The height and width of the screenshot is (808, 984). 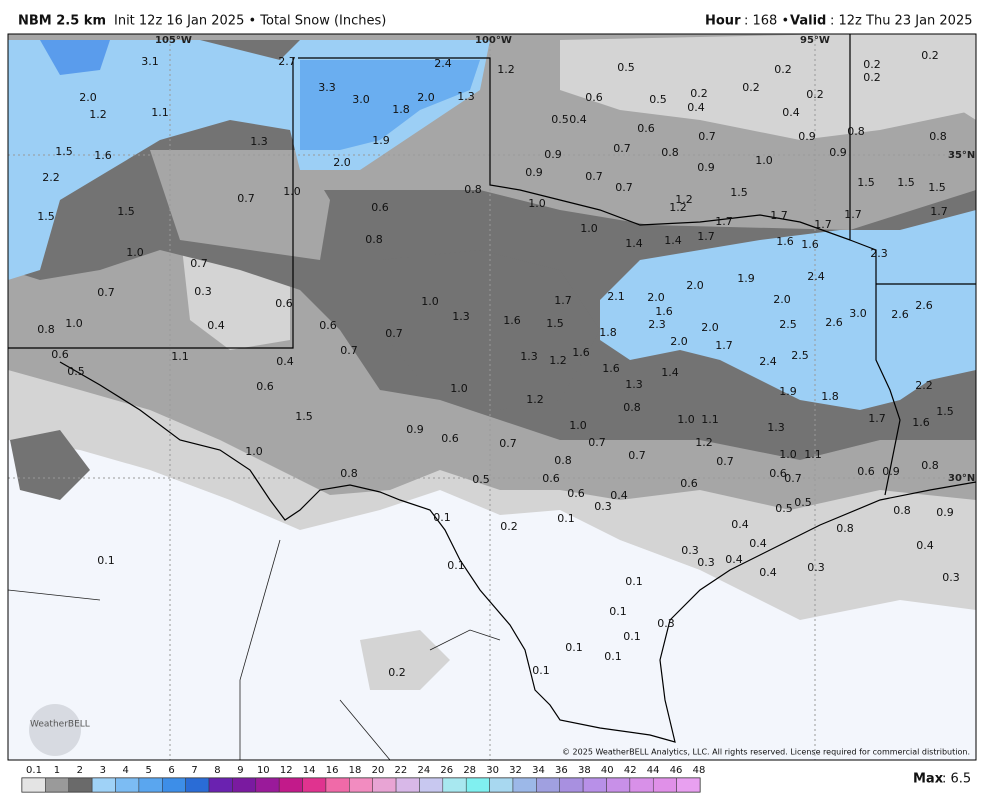 I want to click on grid-label: 30°N, so click(x=961, y=478).